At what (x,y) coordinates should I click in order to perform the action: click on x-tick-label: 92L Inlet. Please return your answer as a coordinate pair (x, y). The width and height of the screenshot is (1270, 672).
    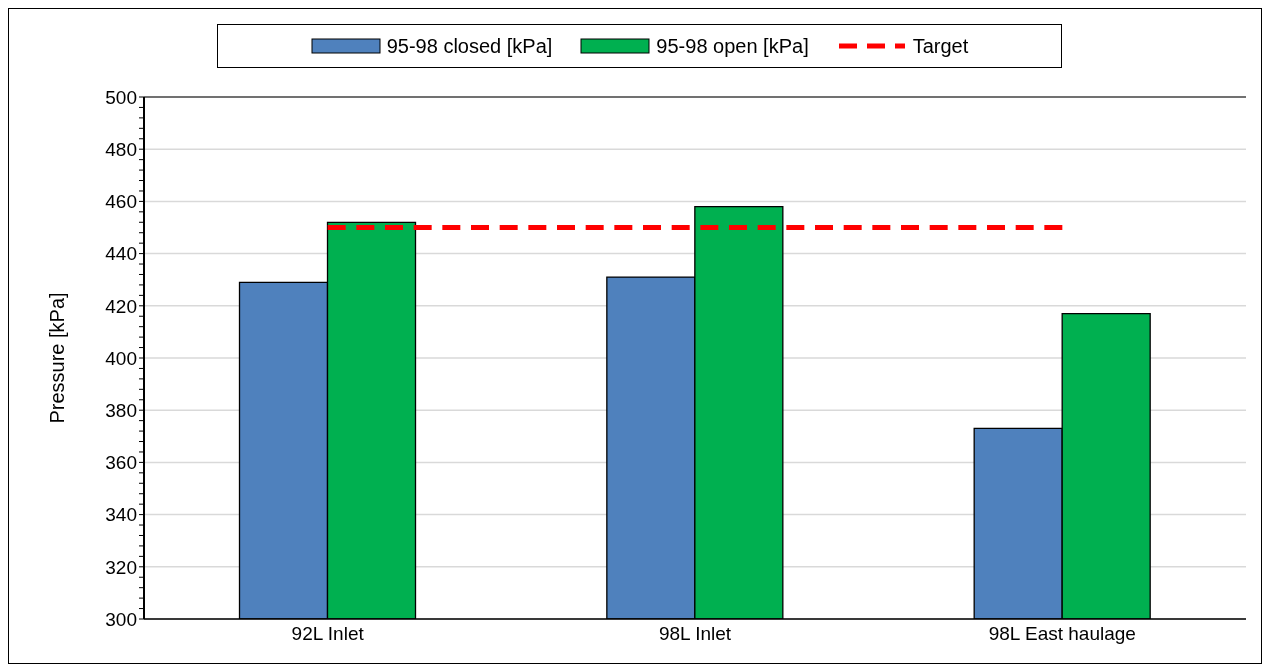
    Looking at the image, I should click on (328, 634).